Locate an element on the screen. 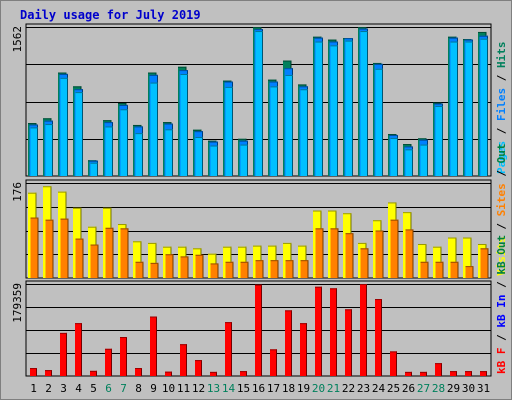 Image resolution: width=512 pixels, height=400 pixels. day-31-bars is located at coordinates (483, 373).